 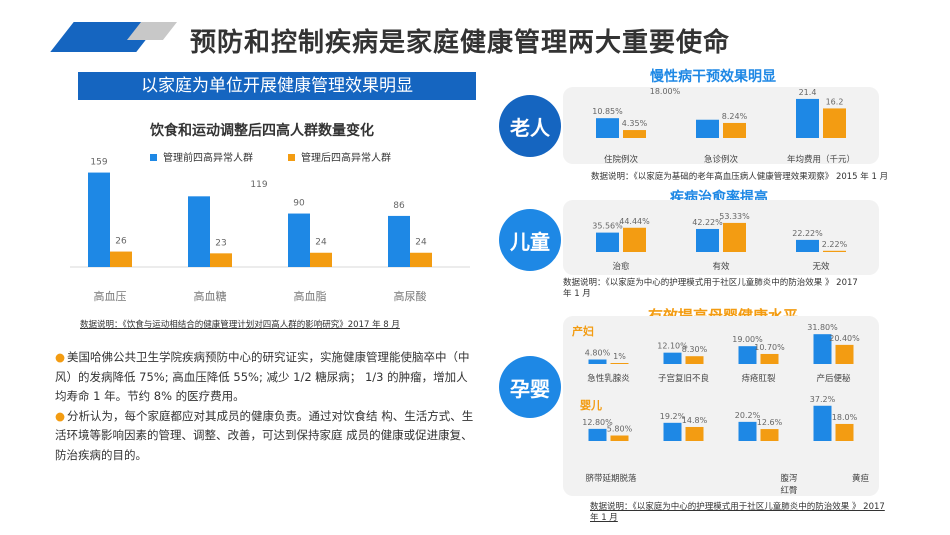 What do you see at coordinates (607, 226) in the screenshot?
I see `data-label: 35.56%` at bounding box center [607, 226].